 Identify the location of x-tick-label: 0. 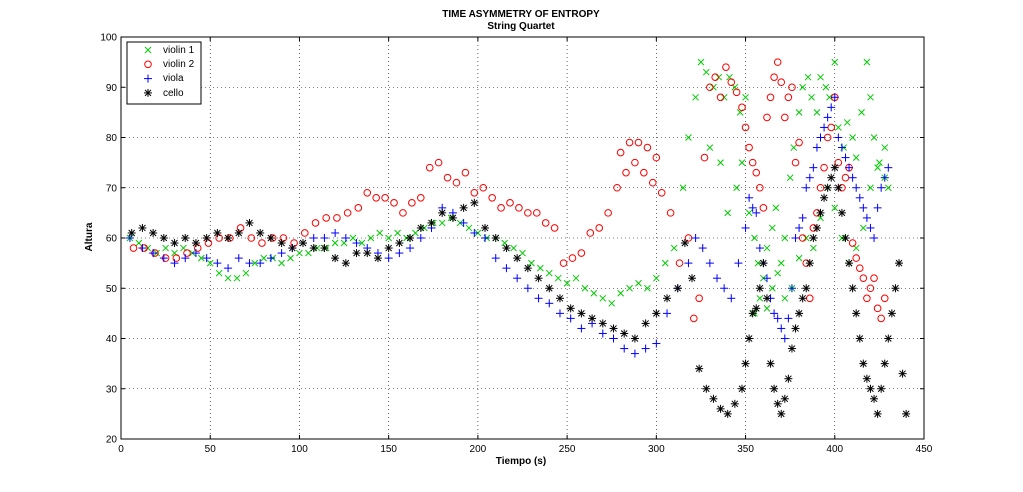
(121, 449).